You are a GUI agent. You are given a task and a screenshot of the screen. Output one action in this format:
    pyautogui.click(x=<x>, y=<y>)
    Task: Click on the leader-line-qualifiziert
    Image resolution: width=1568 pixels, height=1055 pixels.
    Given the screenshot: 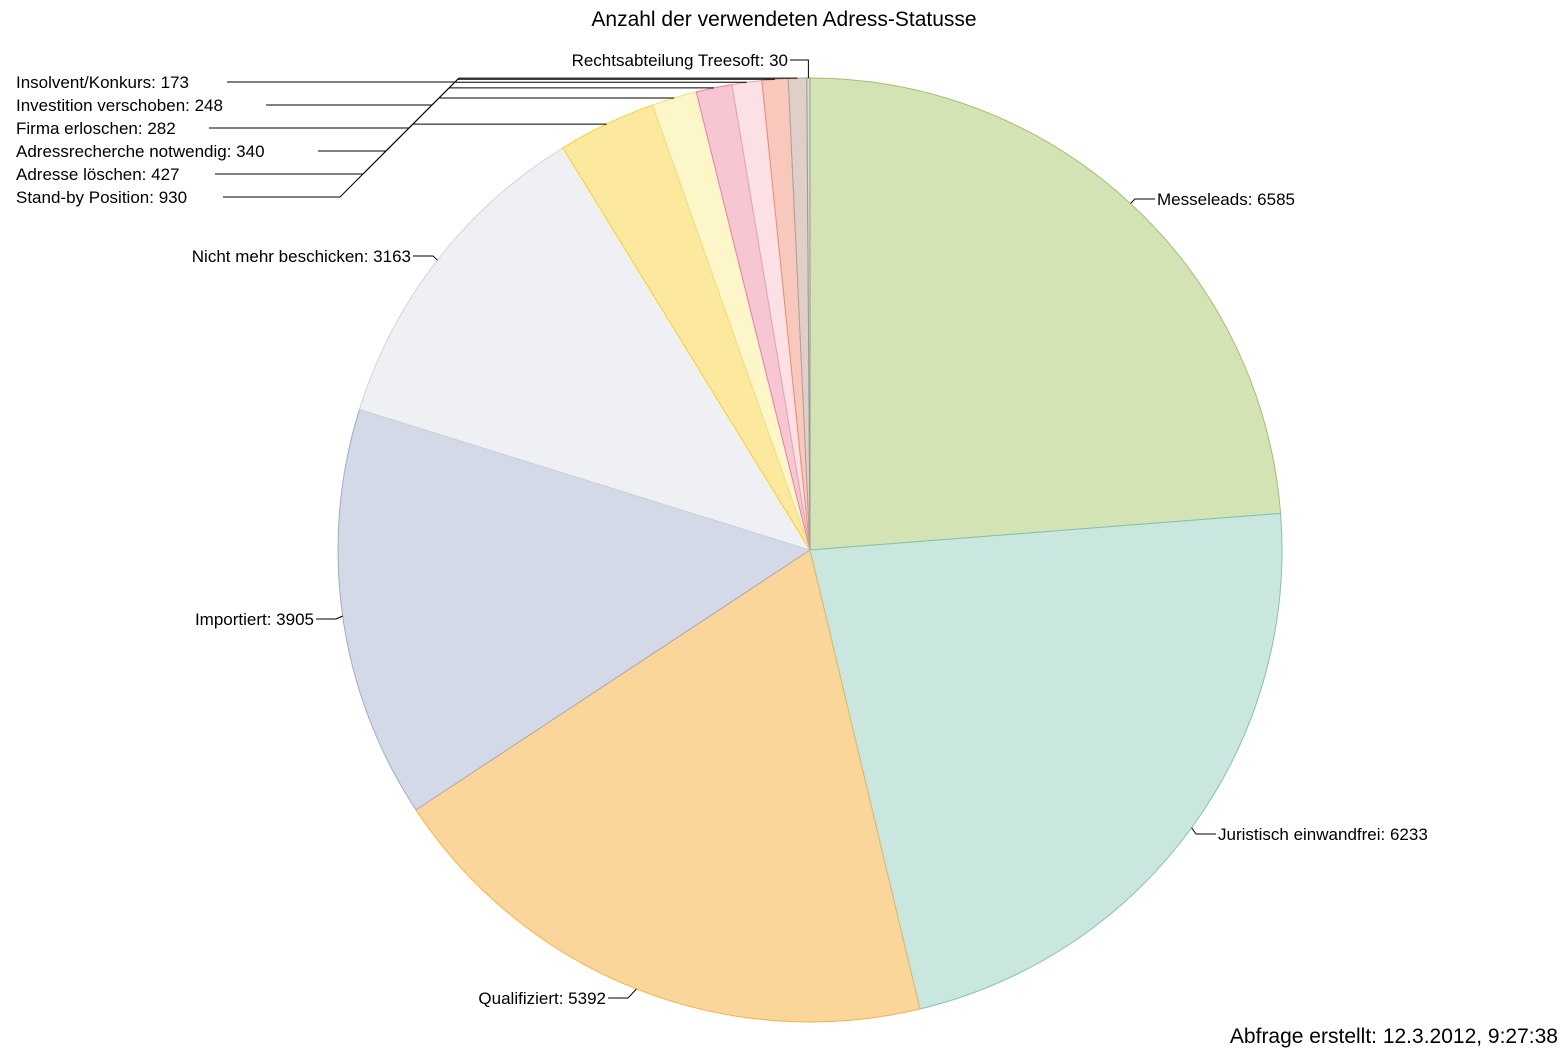 What is the action you would take?
    pyautogui.click(x=622, y=993)
    